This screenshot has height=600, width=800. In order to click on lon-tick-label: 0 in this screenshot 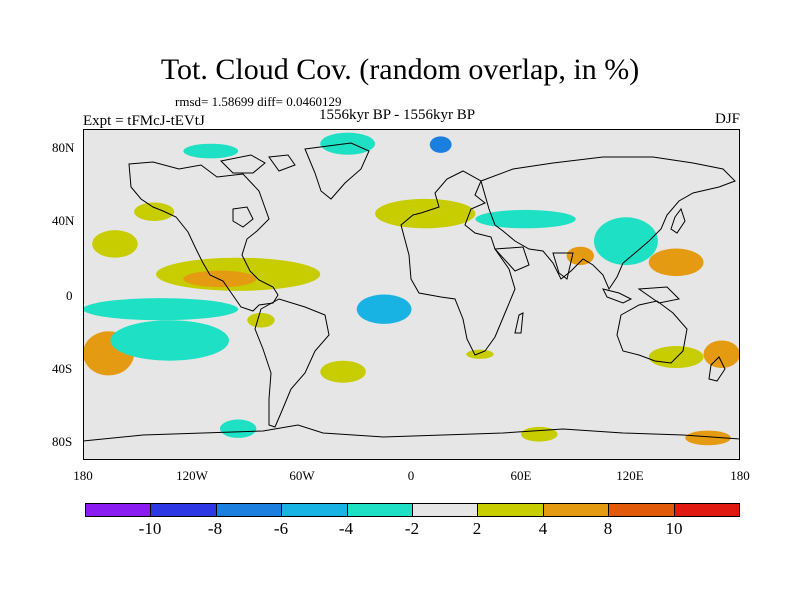, I will do `click(411, 475)`.